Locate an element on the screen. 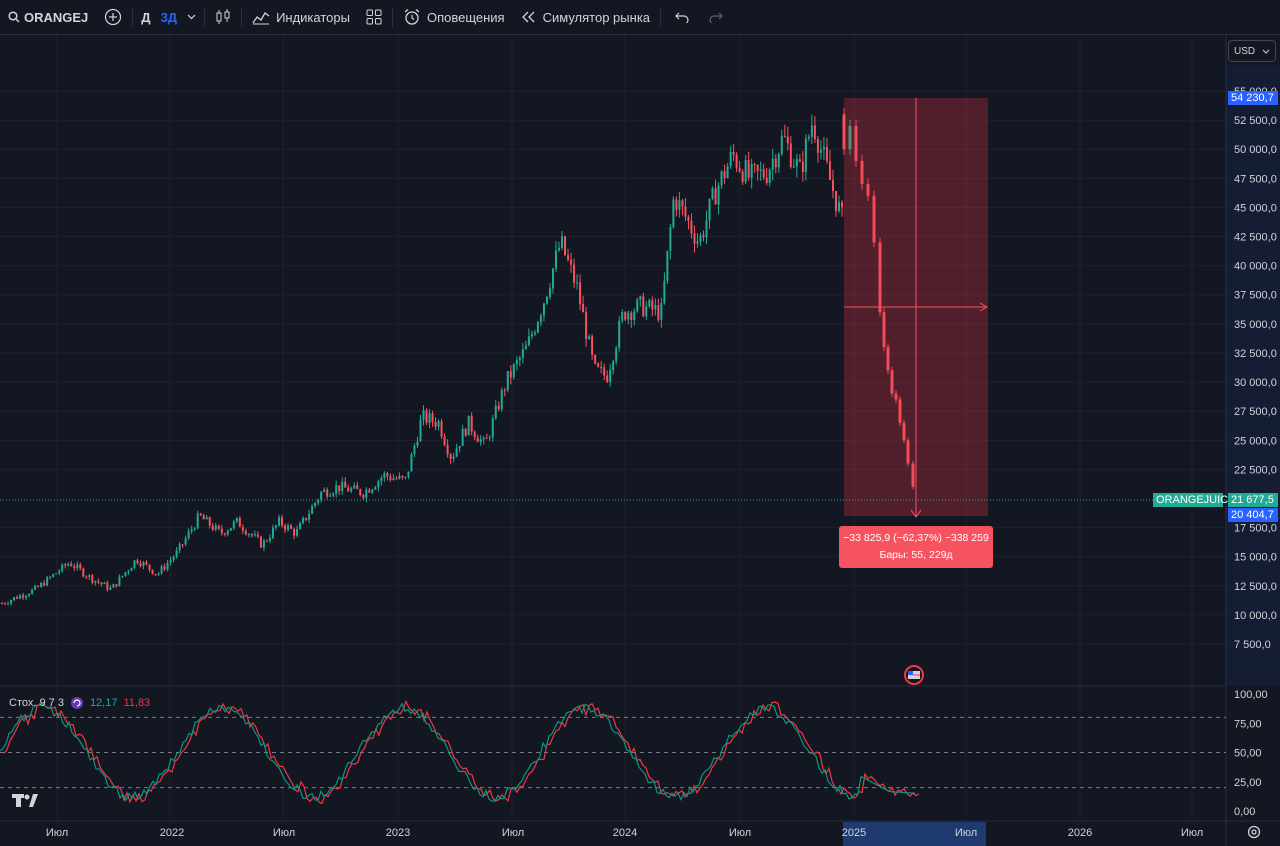  compare-symbol-button is located at coordinates (113, 17).